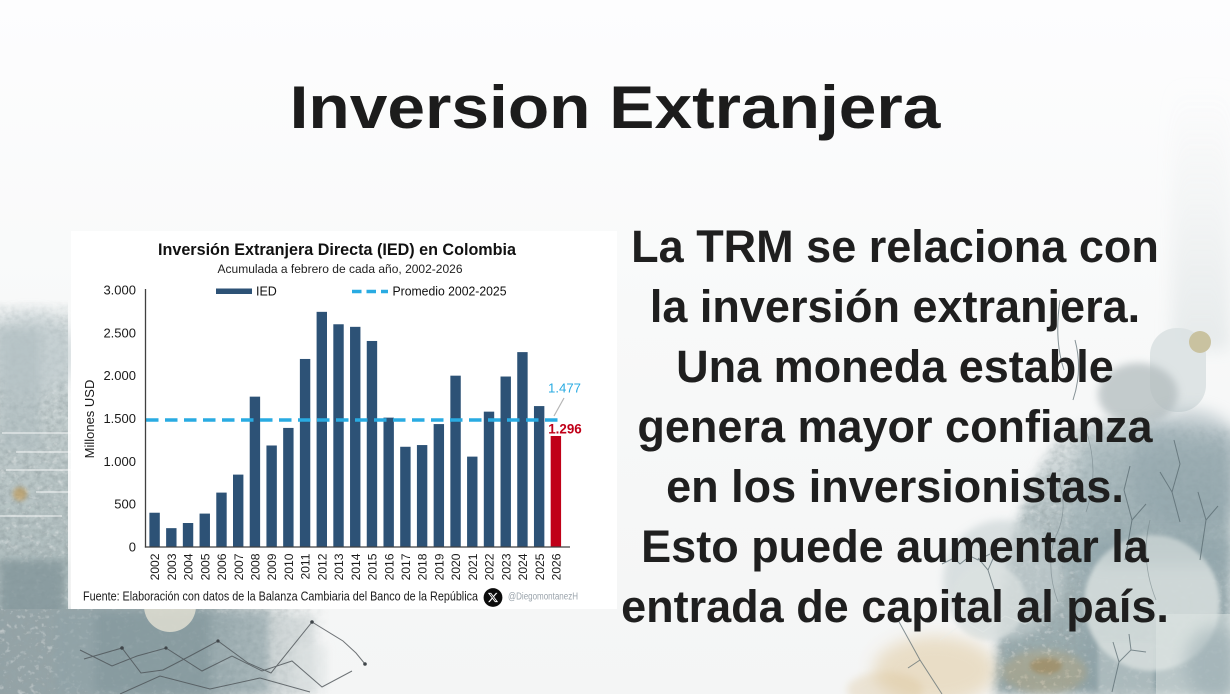 The height and width of the screenshot is (694, 1230). What do you see at coordinates (306, 566) in the screenshot?
I see `svg-text: 2011` at bounding box center [306, 566].